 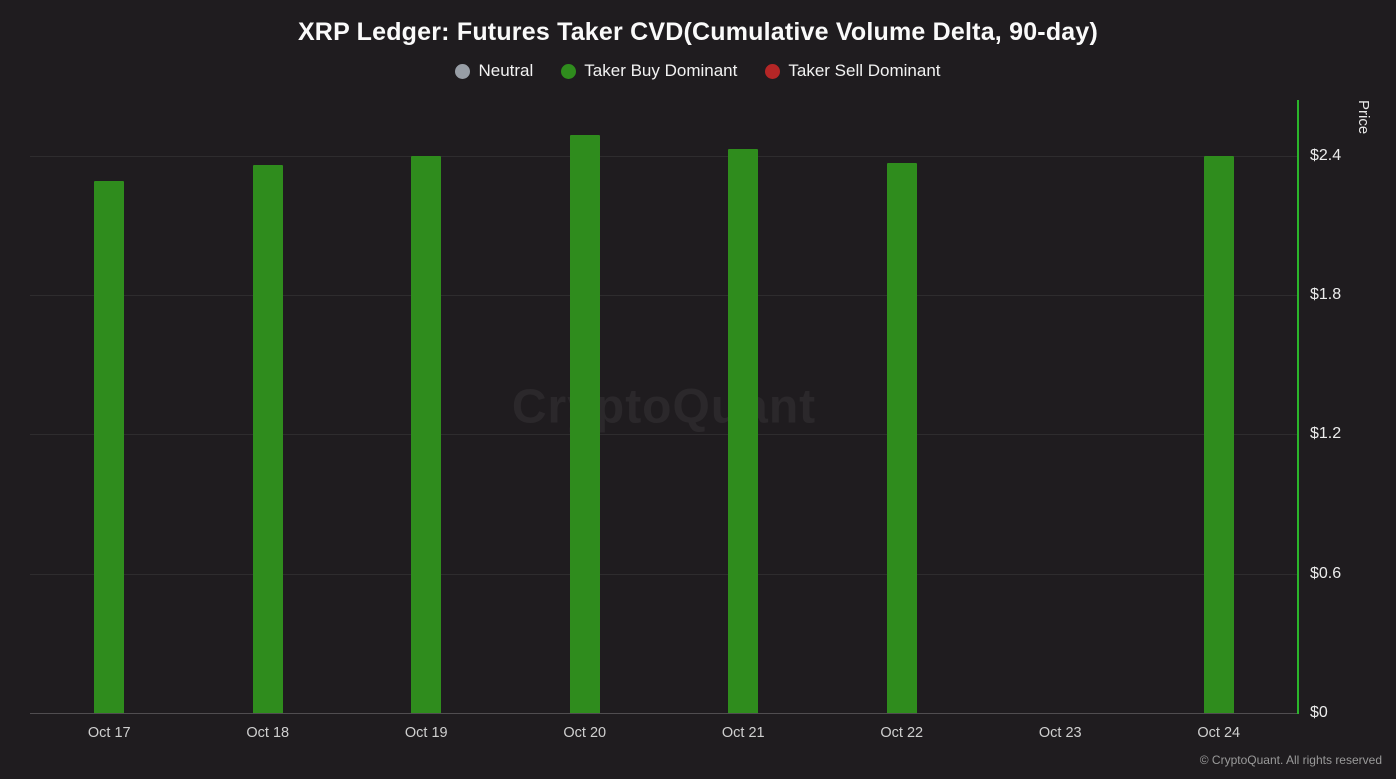 What do you see at coordinates (902, 733) in the screenshot?
I see `x-tick-label: Oct 22` at bounding box center [902, 733].